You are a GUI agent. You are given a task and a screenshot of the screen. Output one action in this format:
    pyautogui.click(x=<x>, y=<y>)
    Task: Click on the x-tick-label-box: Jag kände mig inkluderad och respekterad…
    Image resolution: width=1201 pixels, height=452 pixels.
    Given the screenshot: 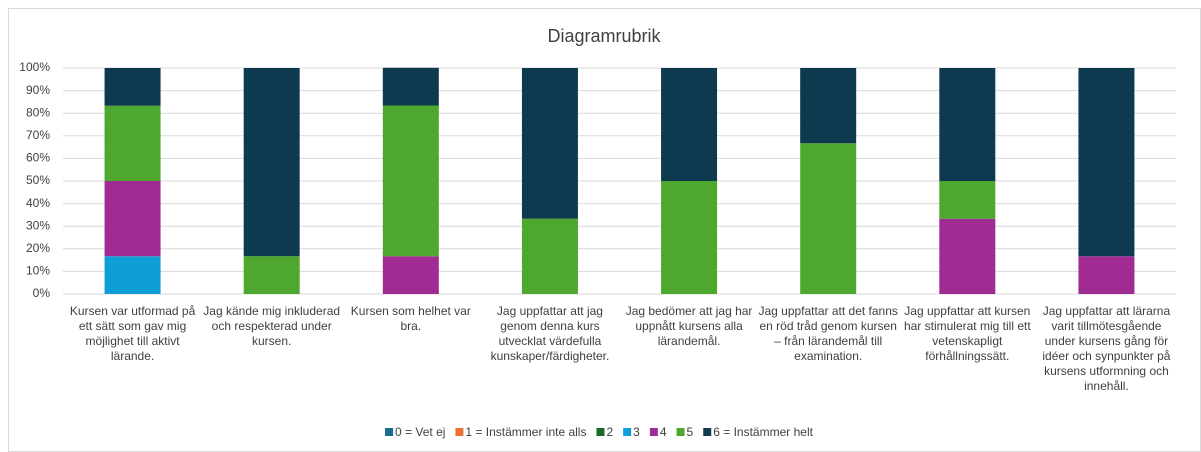 What is the action you would take?
    pyautogui.click(x=272, y=326)
    